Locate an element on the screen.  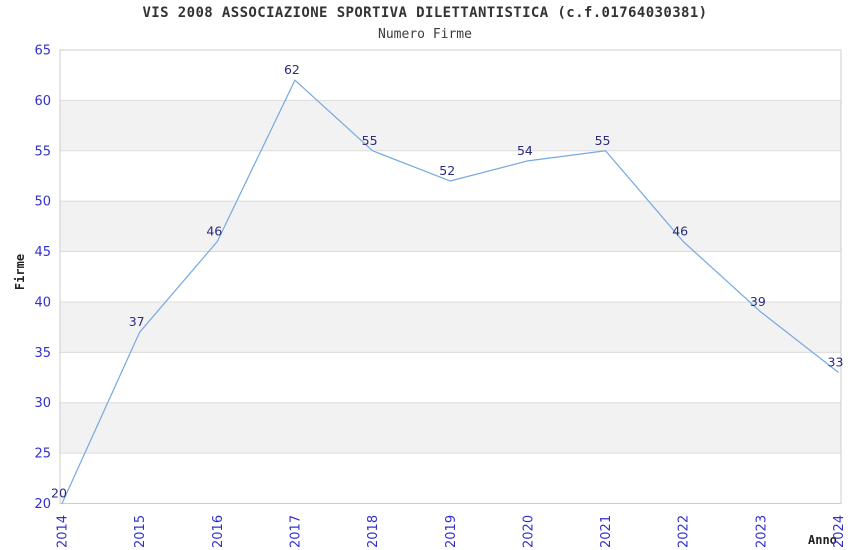
y-tick-label: 25 is located at coordinates (42, 454).